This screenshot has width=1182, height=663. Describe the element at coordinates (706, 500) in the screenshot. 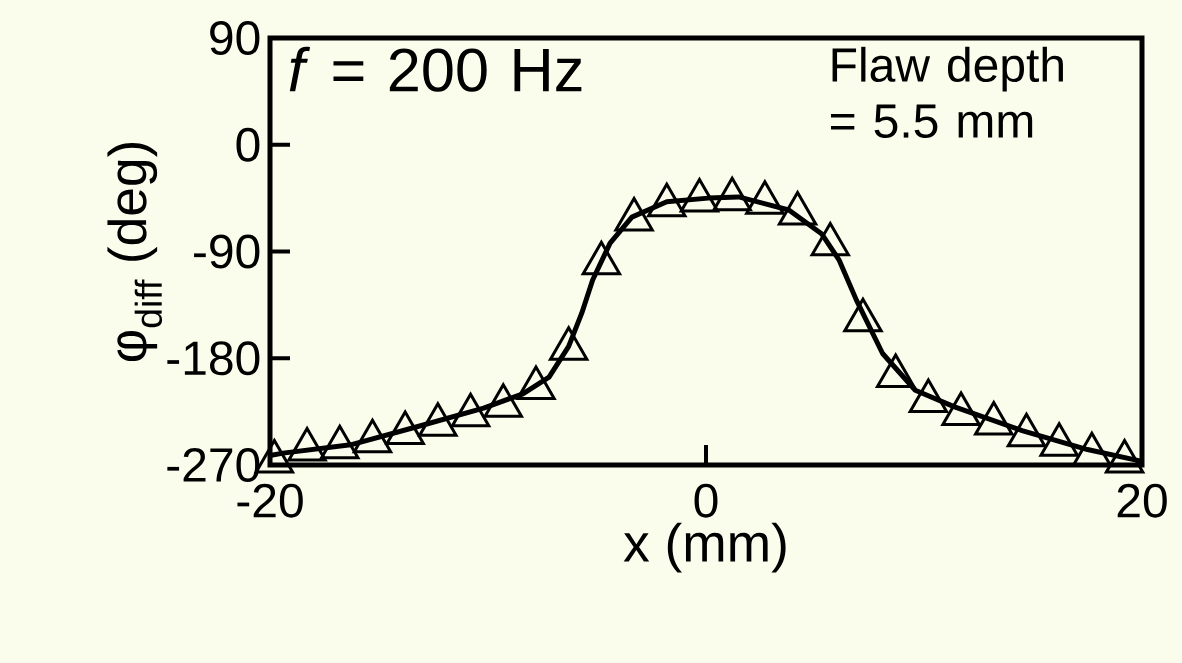

I see `x-tick-label: 0` at that location.